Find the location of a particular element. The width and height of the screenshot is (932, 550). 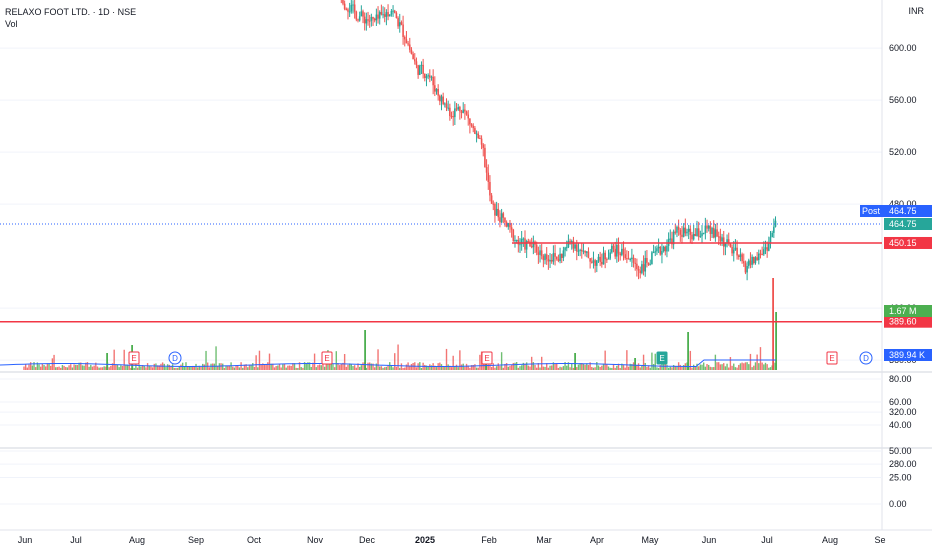

time-tick-label: Feb is located at coordinates (489, 540).